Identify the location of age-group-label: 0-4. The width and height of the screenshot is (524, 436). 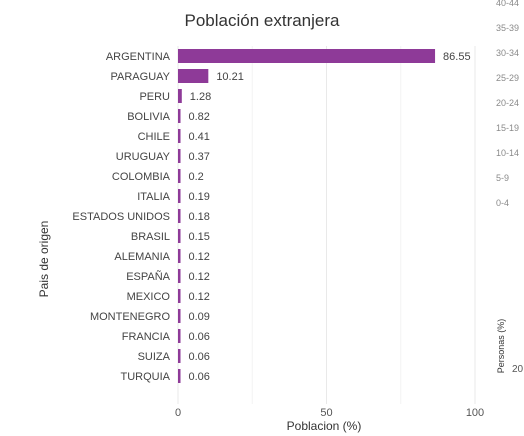
(502, 203).